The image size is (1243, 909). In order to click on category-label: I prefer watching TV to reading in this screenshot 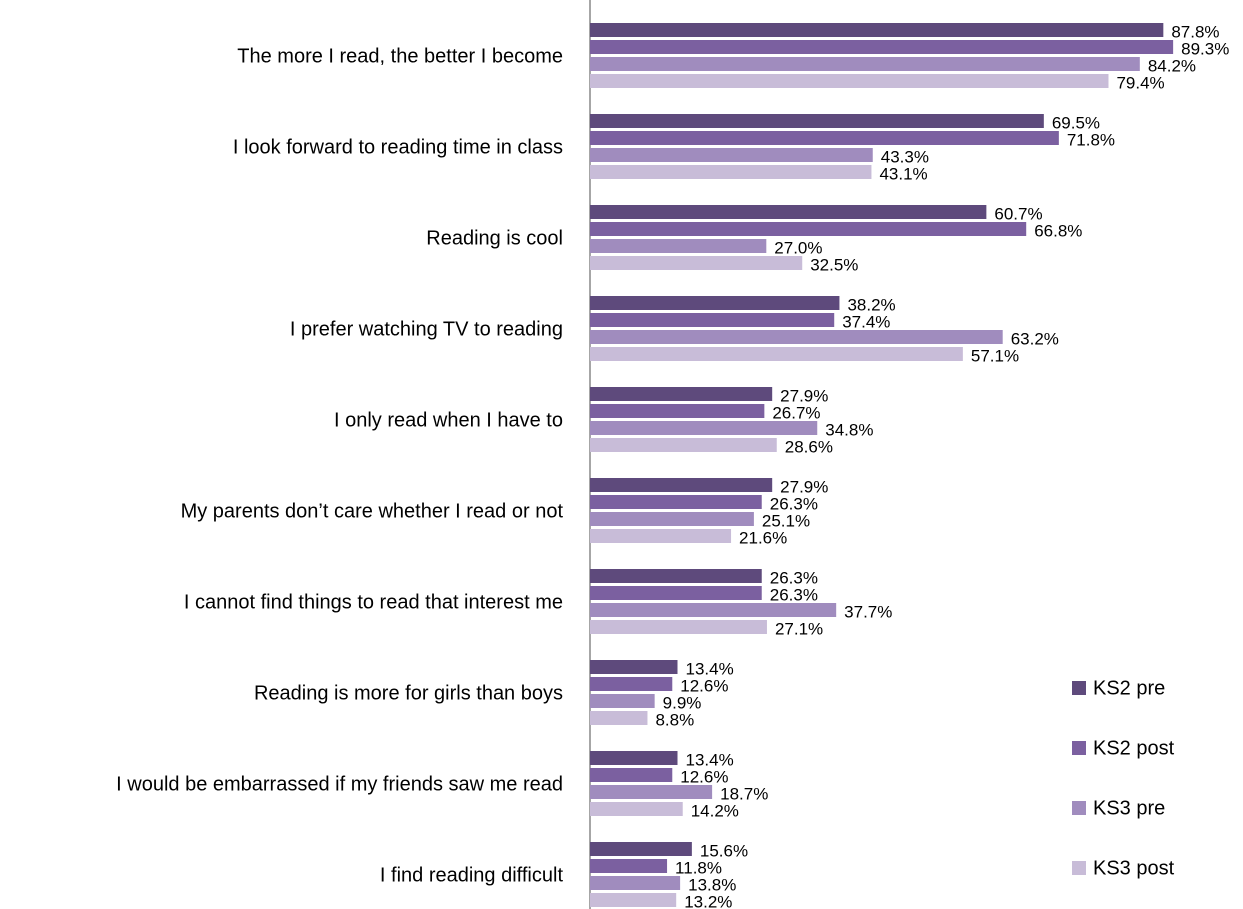, I will do `click(426, 329)`.